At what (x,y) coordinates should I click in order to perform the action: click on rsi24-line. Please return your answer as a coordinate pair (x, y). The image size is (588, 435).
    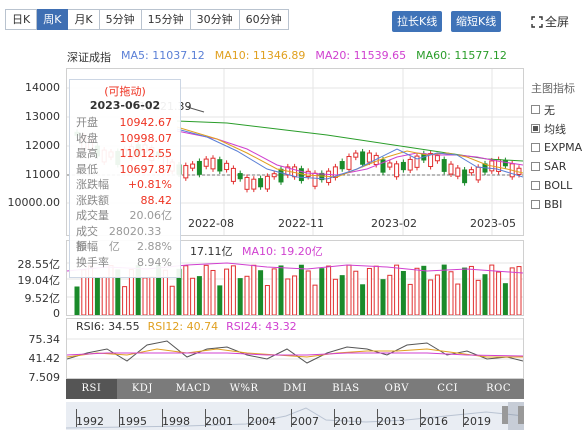
    Looking at the image, I should click on (295, 354).